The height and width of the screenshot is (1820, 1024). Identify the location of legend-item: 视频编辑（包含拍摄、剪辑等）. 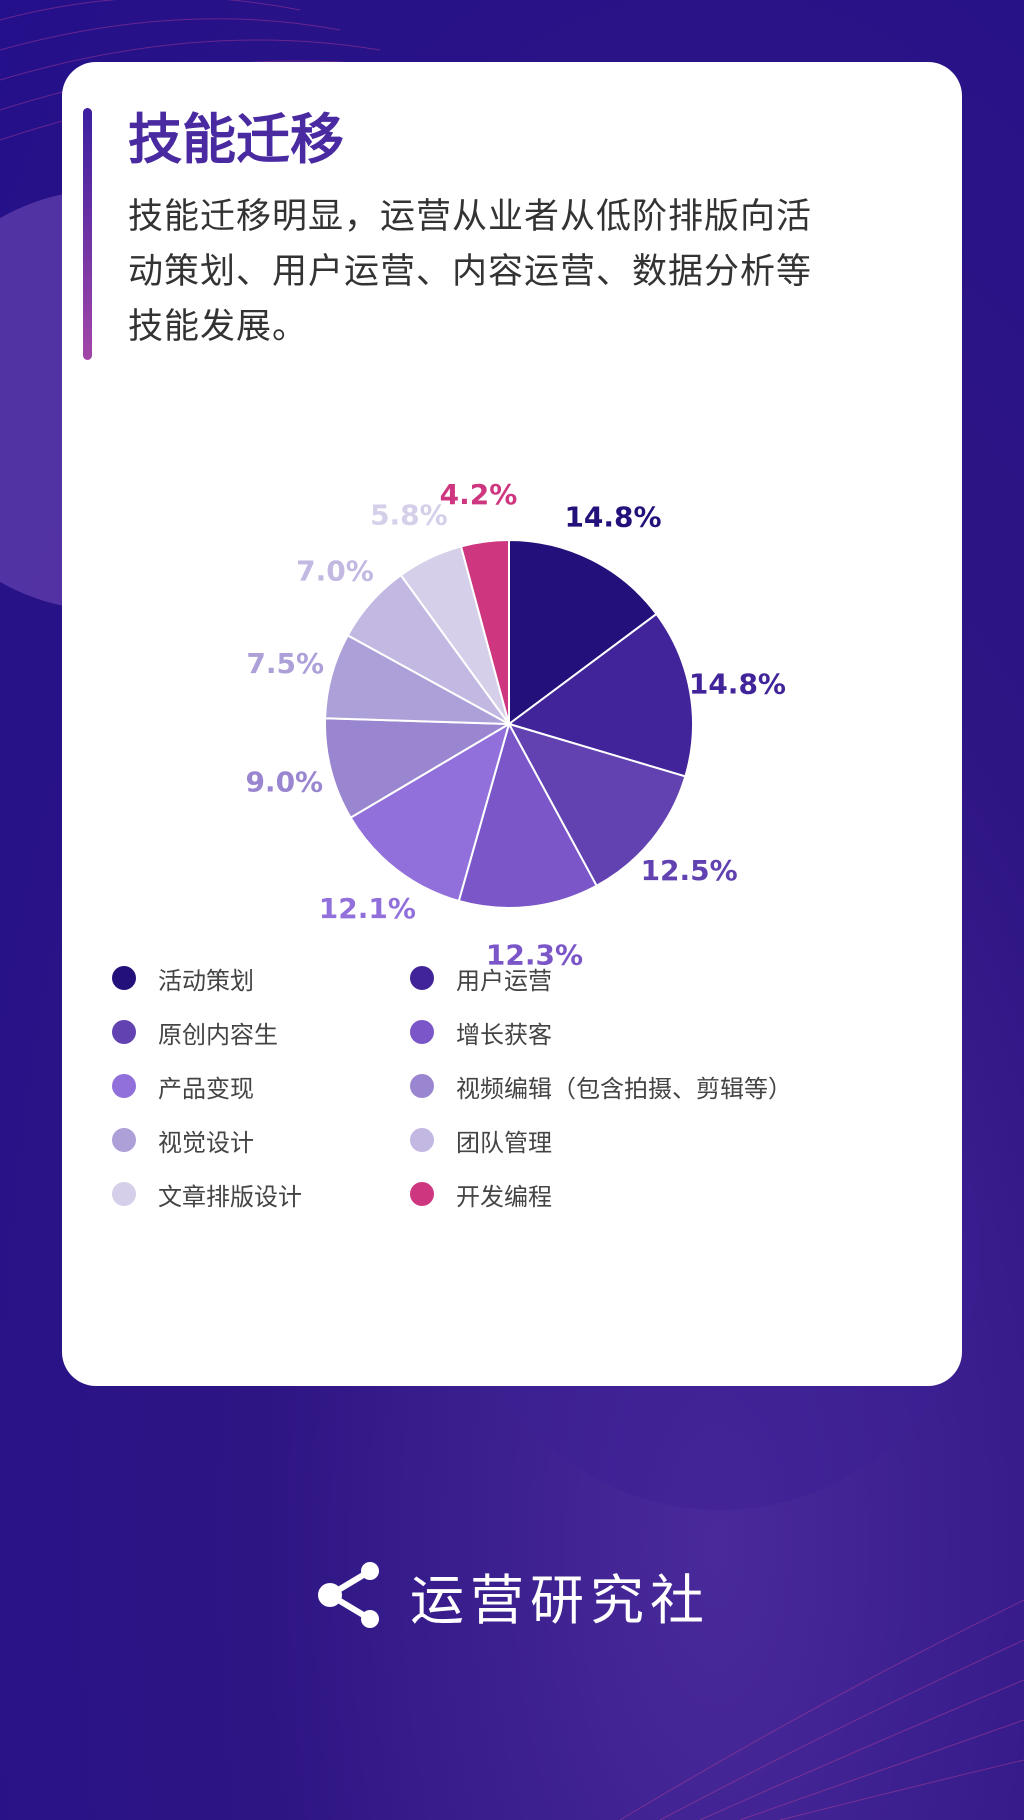
(620, 1086).